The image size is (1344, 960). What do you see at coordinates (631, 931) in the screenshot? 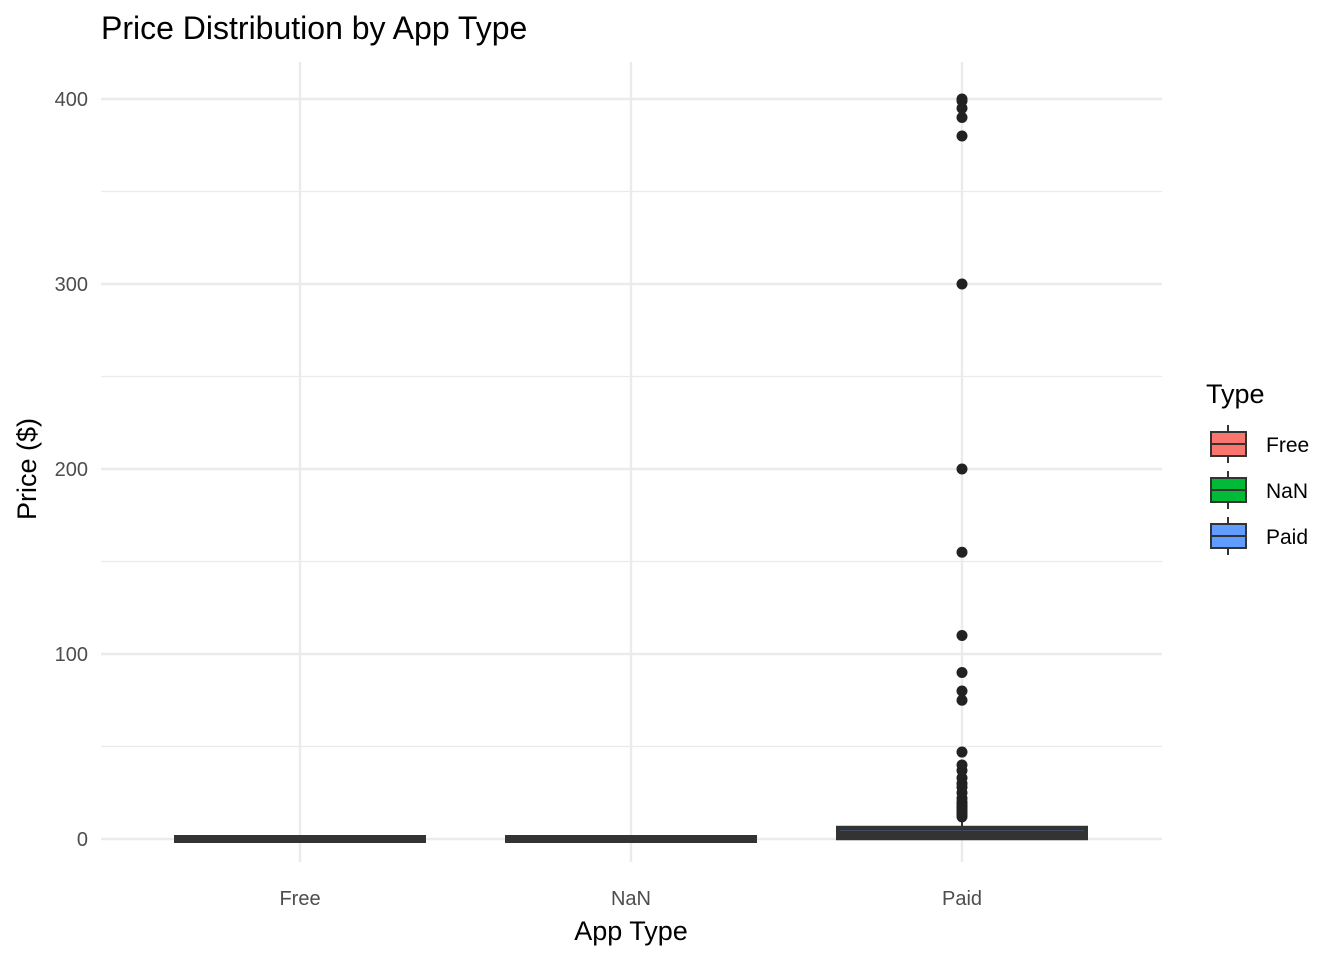
I see `x-axis-title: App Type` at bounding box center [631, 931].